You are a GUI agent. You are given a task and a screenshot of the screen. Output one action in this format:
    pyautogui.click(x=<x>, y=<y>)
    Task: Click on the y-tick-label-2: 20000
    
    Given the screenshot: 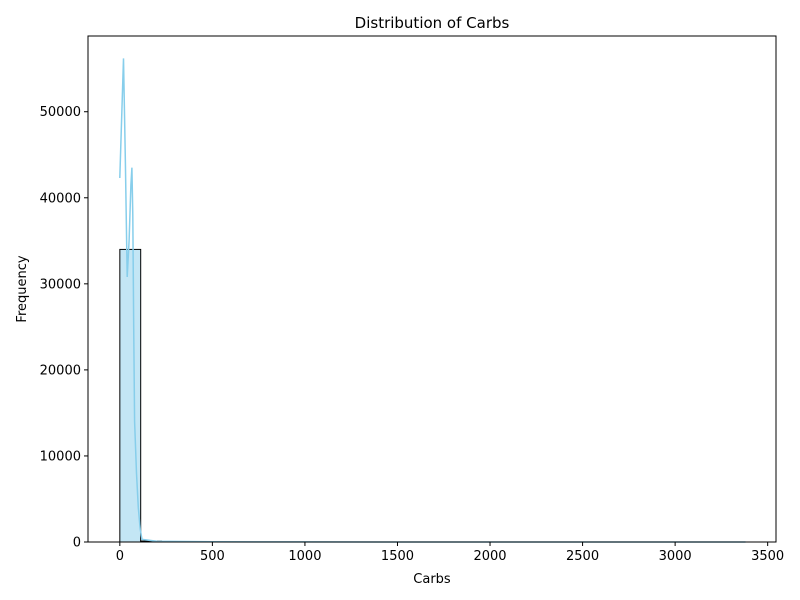 What is the action you would take?
    pyautogui.click(x=60, y=370)
    